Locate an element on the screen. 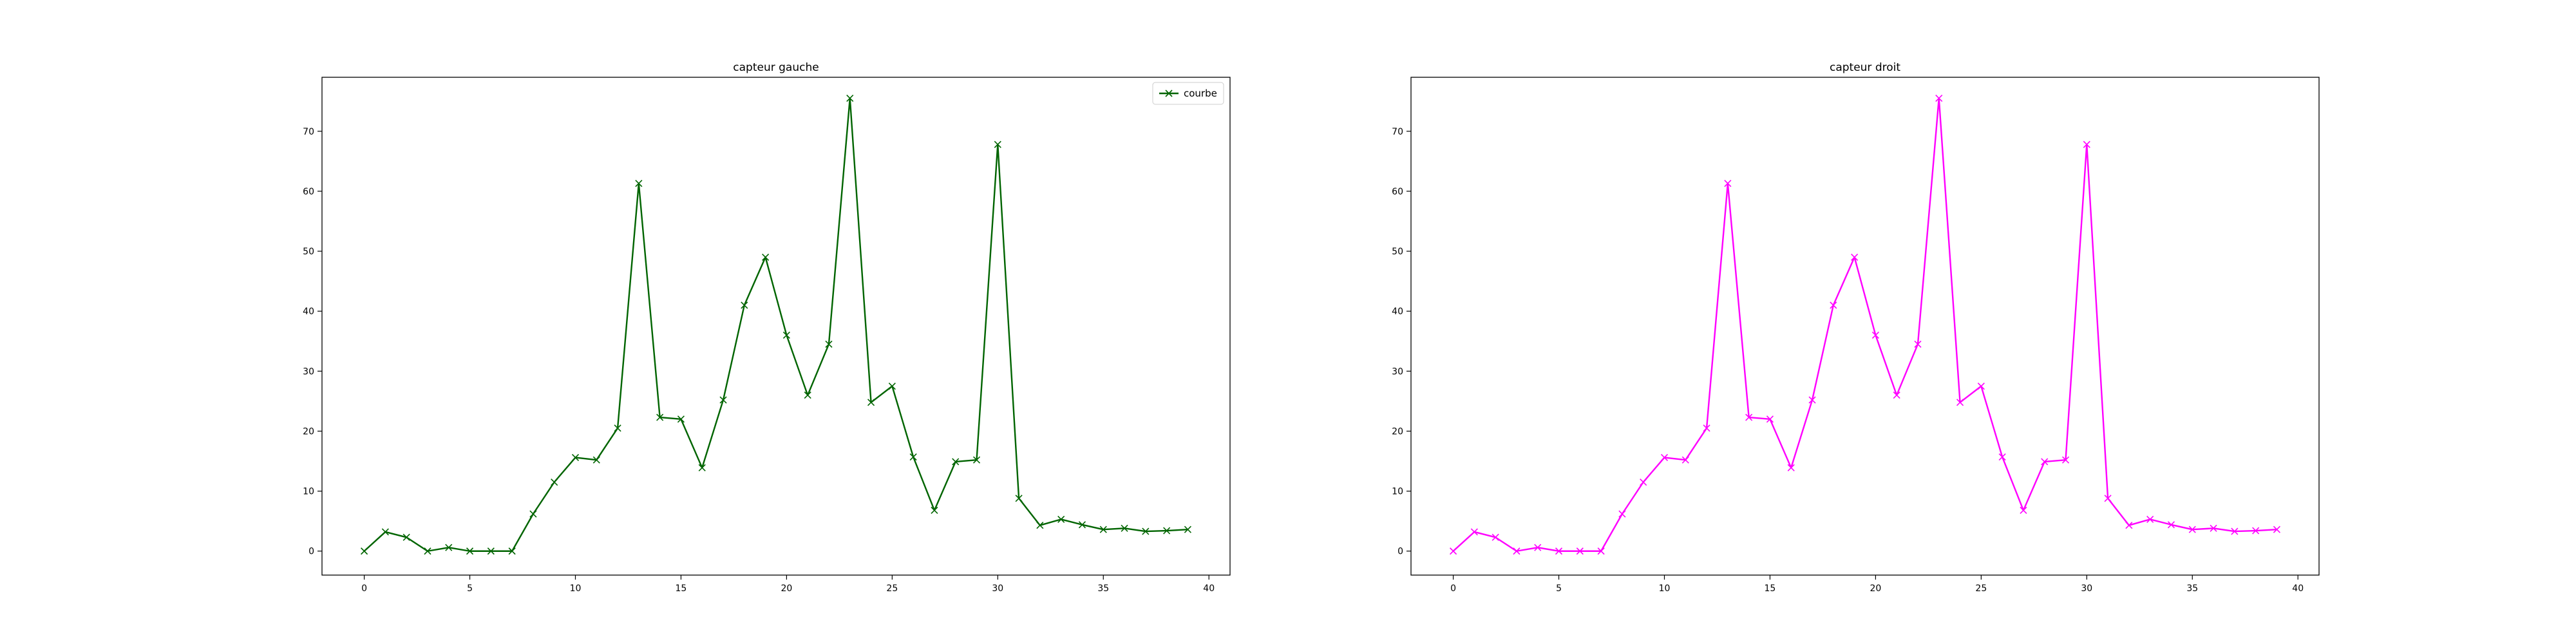  legend-box is located at coordinates (1188, 93).